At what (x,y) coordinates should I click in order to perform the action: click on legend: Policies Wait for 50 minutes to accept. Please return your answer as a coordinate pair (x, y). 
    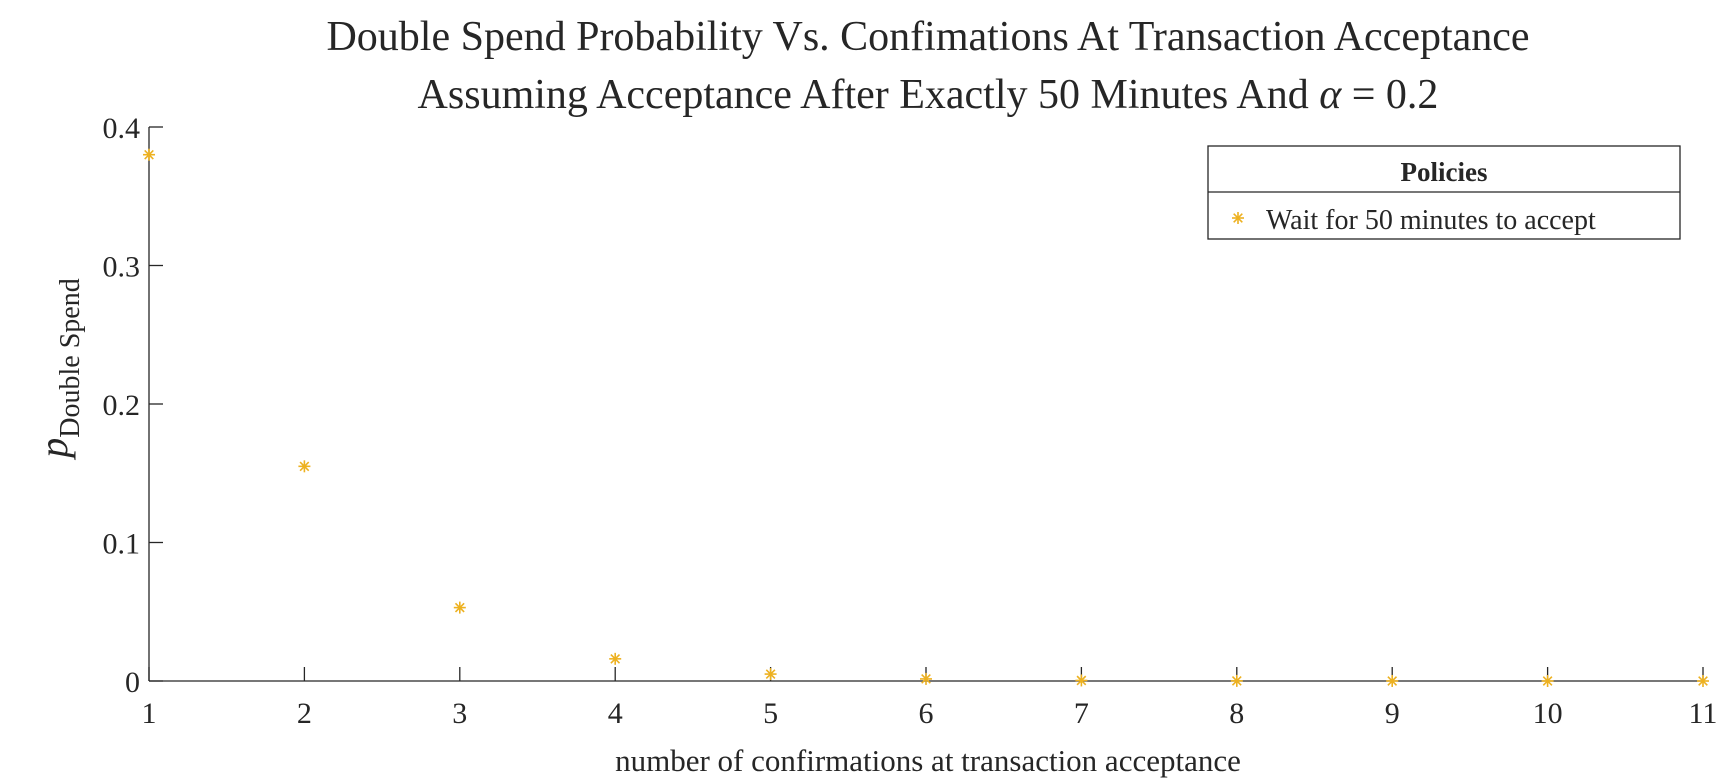
    Looking at the image, I should click on (1444, 192).